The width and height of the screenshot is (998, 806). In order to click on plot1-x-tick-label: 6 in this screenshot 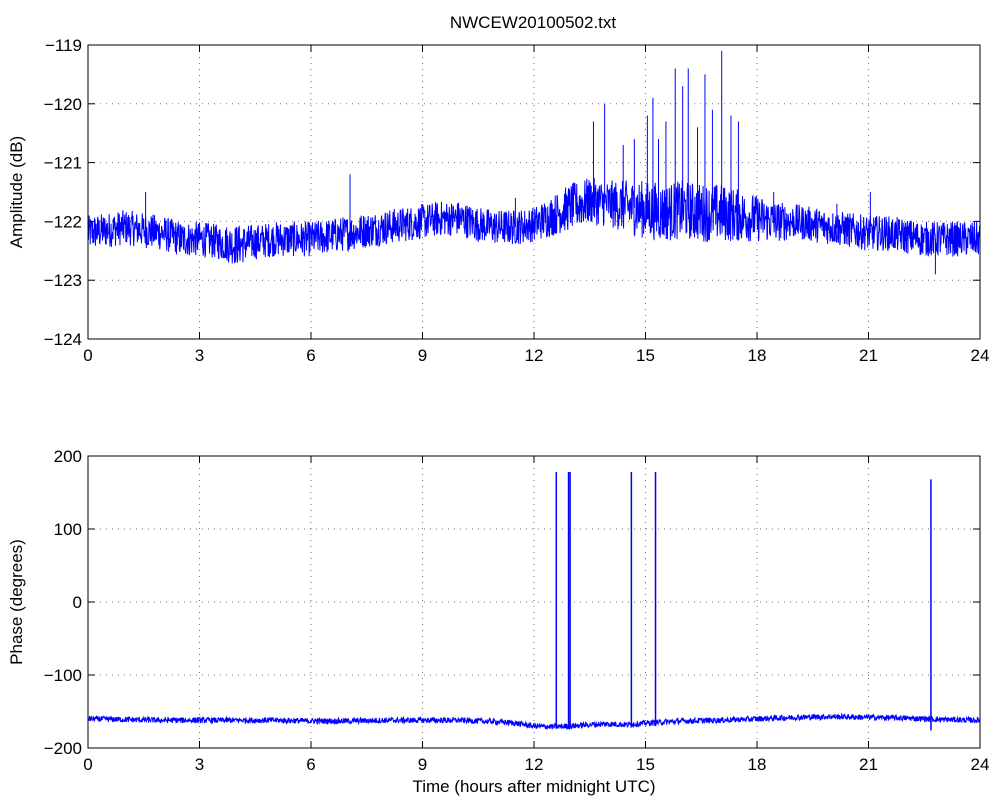, I will do `click(310, 355)`.